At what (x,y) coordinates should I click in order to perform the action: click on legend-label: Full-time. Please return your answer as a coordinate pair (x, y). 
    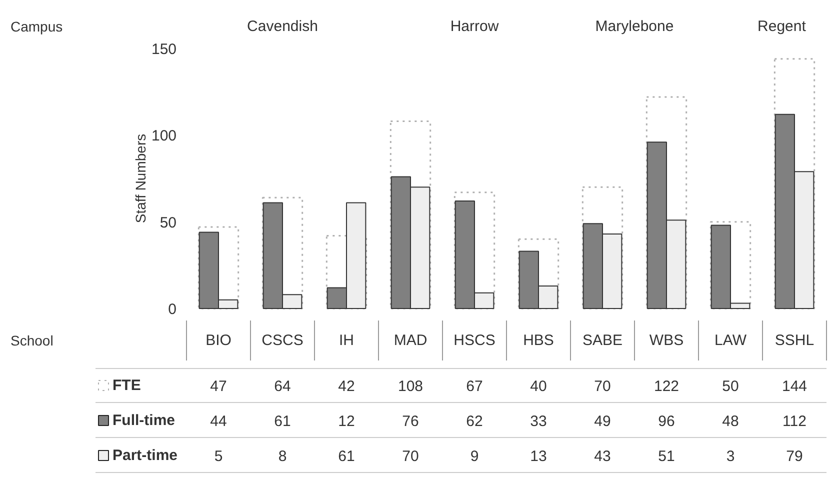
    Looking at the image, I should click on (143, 420).